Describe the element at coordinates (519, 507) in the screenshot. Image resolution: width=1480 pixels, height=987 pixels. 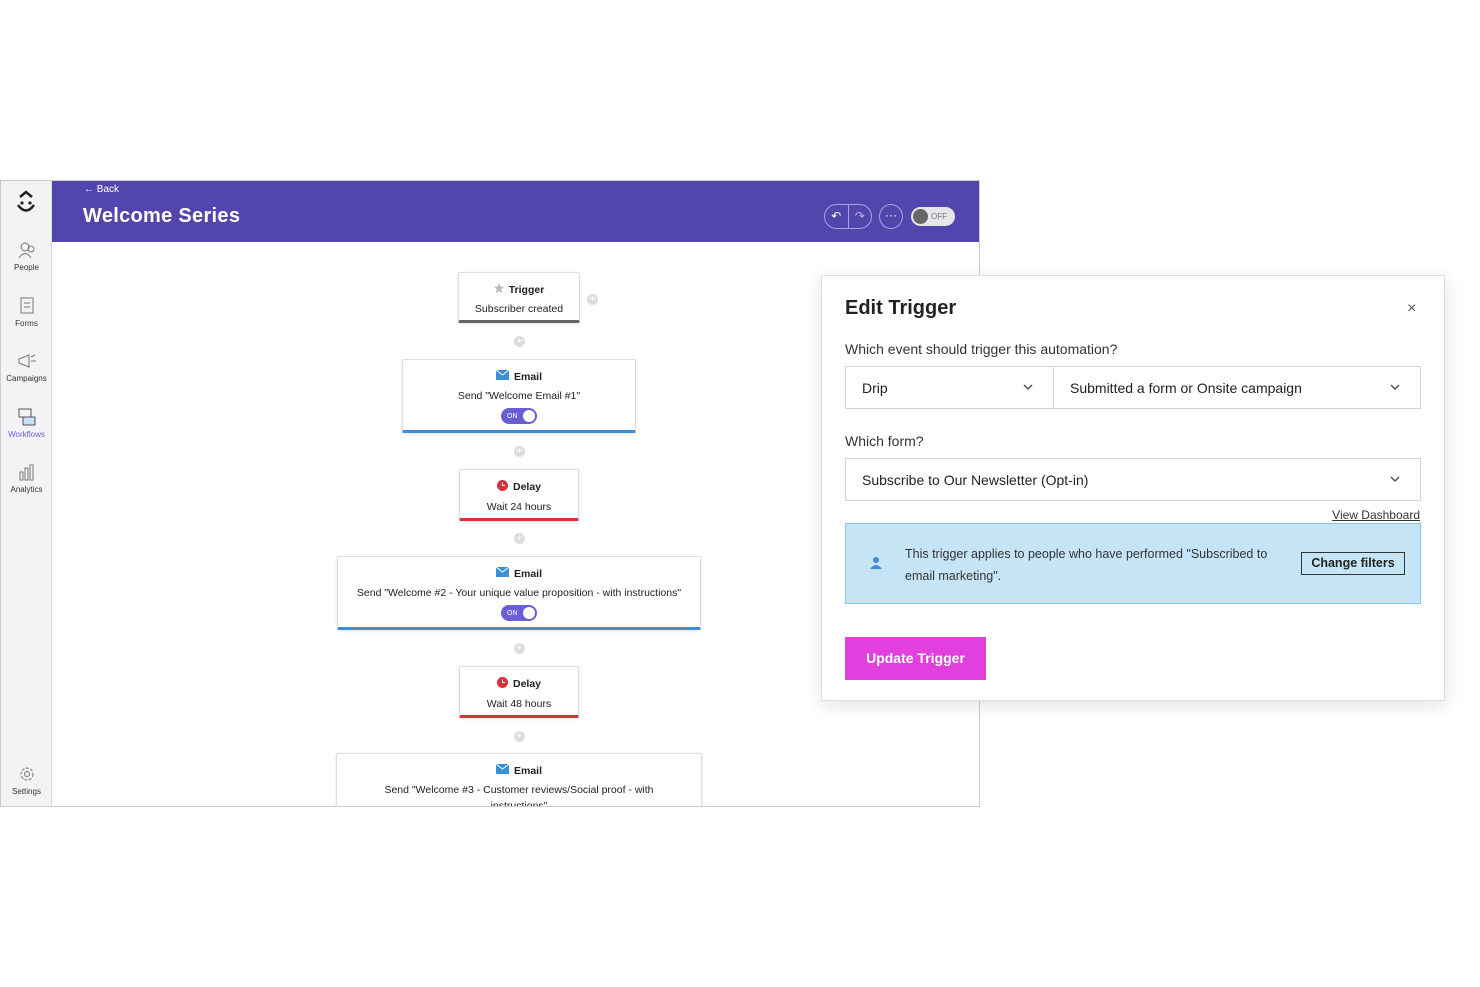
I see `node-text: Wait 24 hours` at that location.